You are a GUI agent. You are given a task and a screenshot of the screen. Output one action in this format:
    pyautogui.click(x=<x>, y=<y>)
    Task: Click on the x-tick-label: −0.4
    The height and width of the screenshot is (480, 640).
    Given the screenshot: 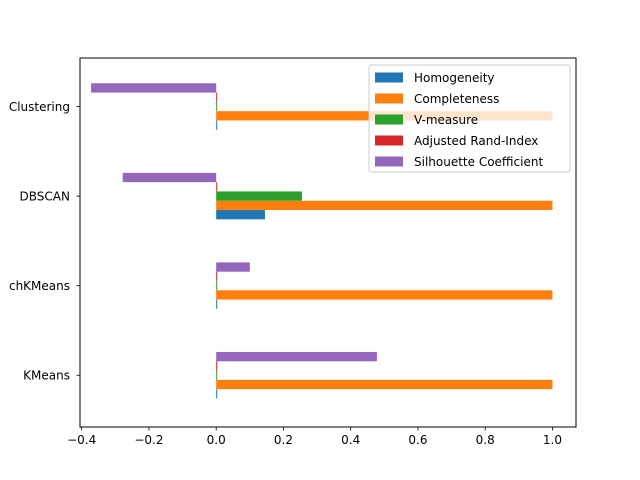 What is the action you would take?
    pyautogui.click(x=81, y=440)
    